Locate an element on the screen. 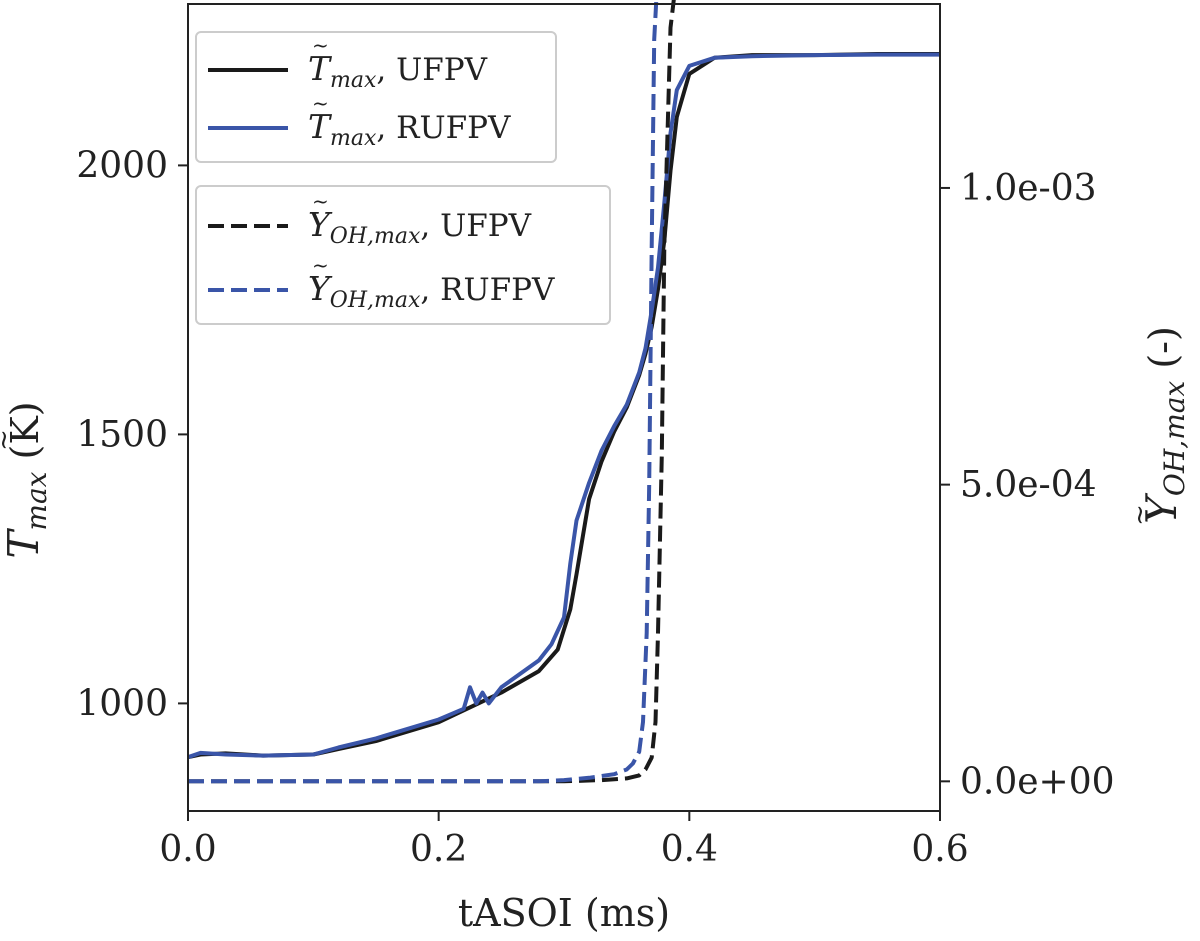 The image size is (1200, 941). x-axis-ticks: 0.0 0.2 0.4 0.6 is located at coordinates (564, 840).